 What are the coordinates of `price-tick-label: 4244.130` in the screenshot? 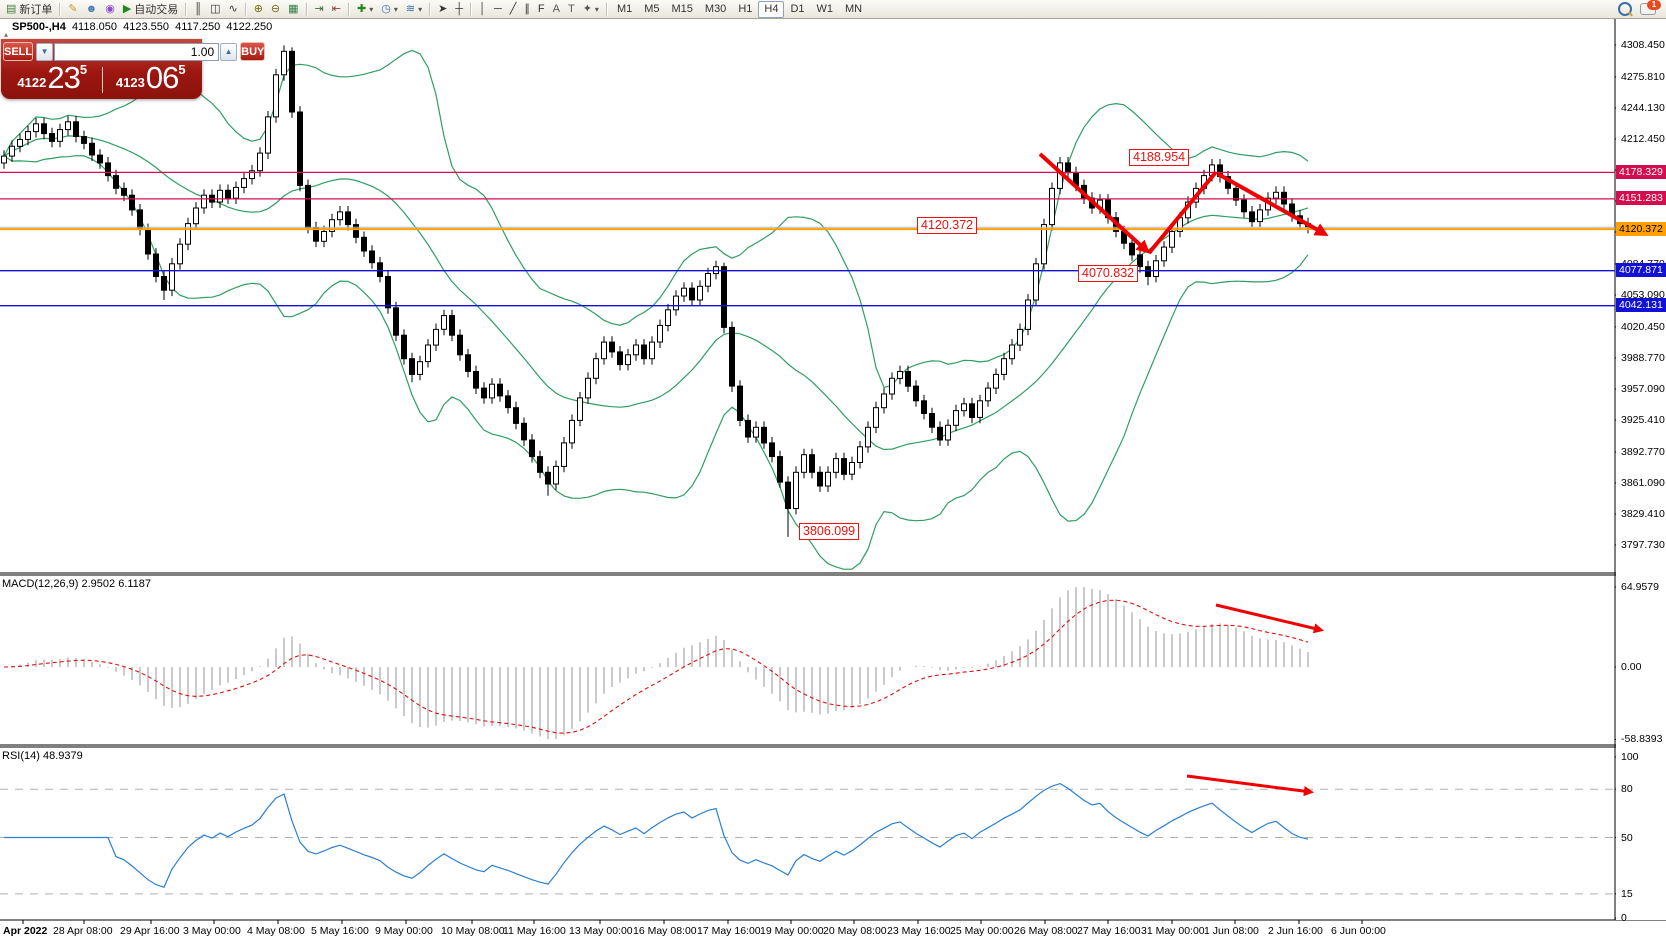 It's located at (1643, 107).